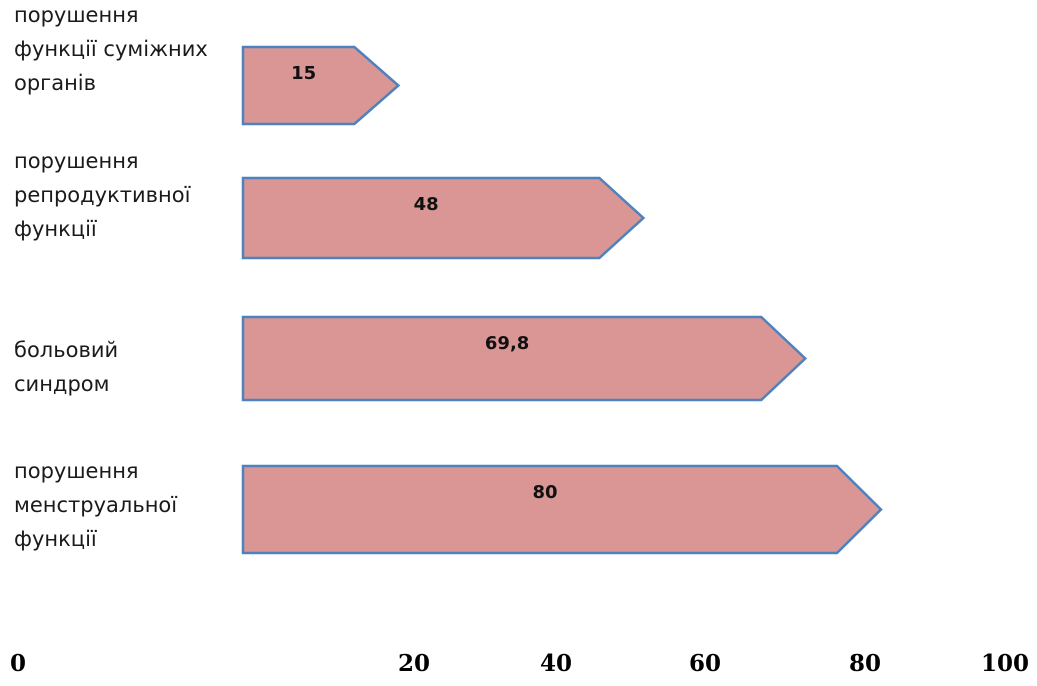 This screenshot has width=1037, height=686. I want to click on value-label-1: 48, so click(426, 204).